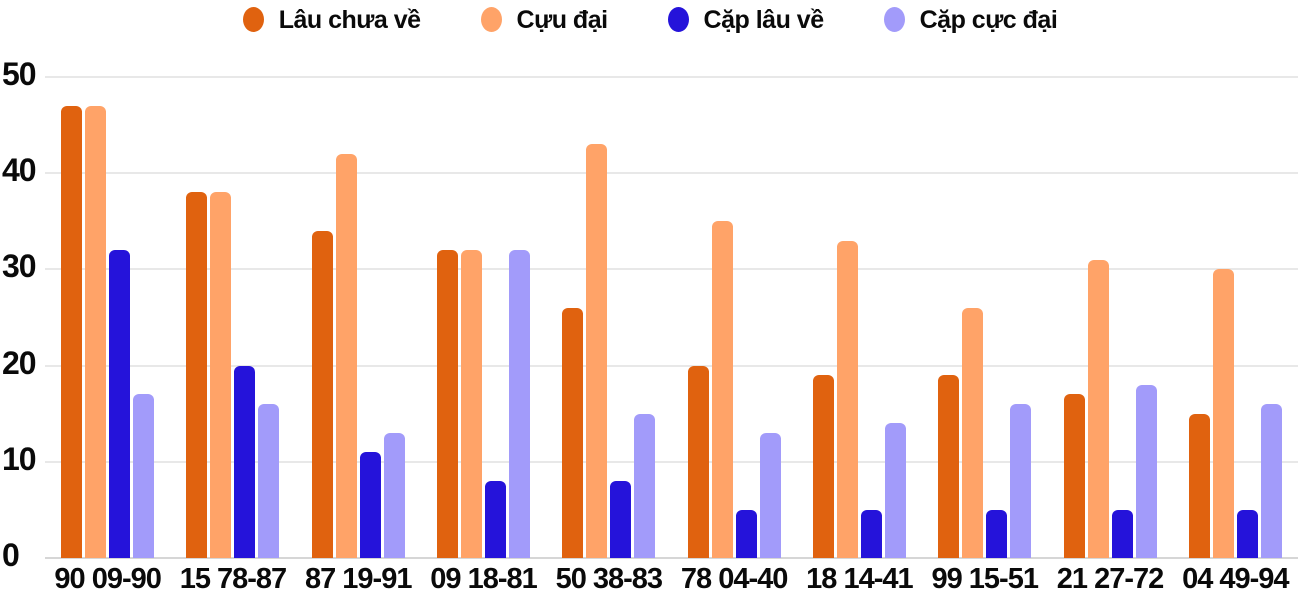 Image resolution: width=1300 pixels, height=600 pixels. Describe the element at coordinates (472, 404) in the screenshot. I see `bar-group4-series2` at that location.